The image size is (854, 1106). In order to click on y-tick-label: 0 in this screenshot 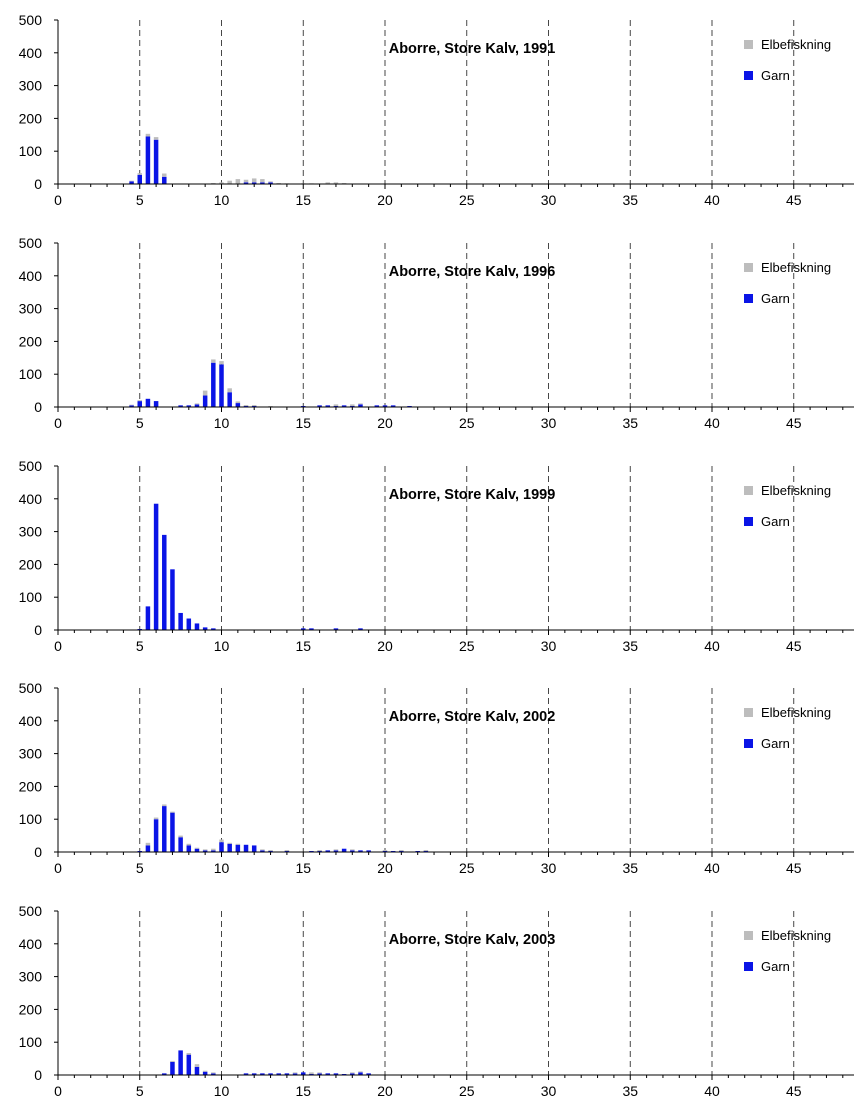, I will do `click(38, 1075)`.